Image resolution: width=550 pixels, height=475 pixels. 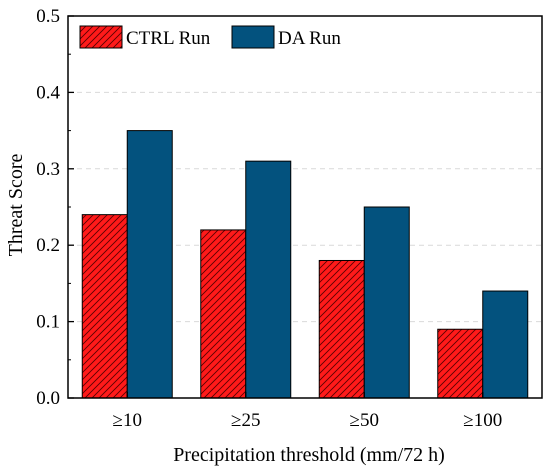 I want to click on legend: CTRL Run DA Run, so click(x=210, y=37).